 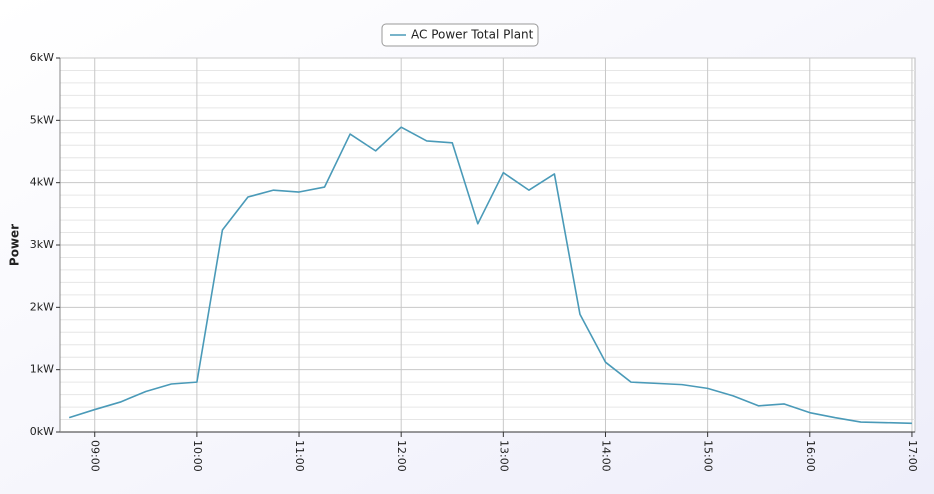 What do you see at coordinates (401, 456) in the screenshot?
I see `x-tick-label: 12:00` at bounding box center [401, 456].